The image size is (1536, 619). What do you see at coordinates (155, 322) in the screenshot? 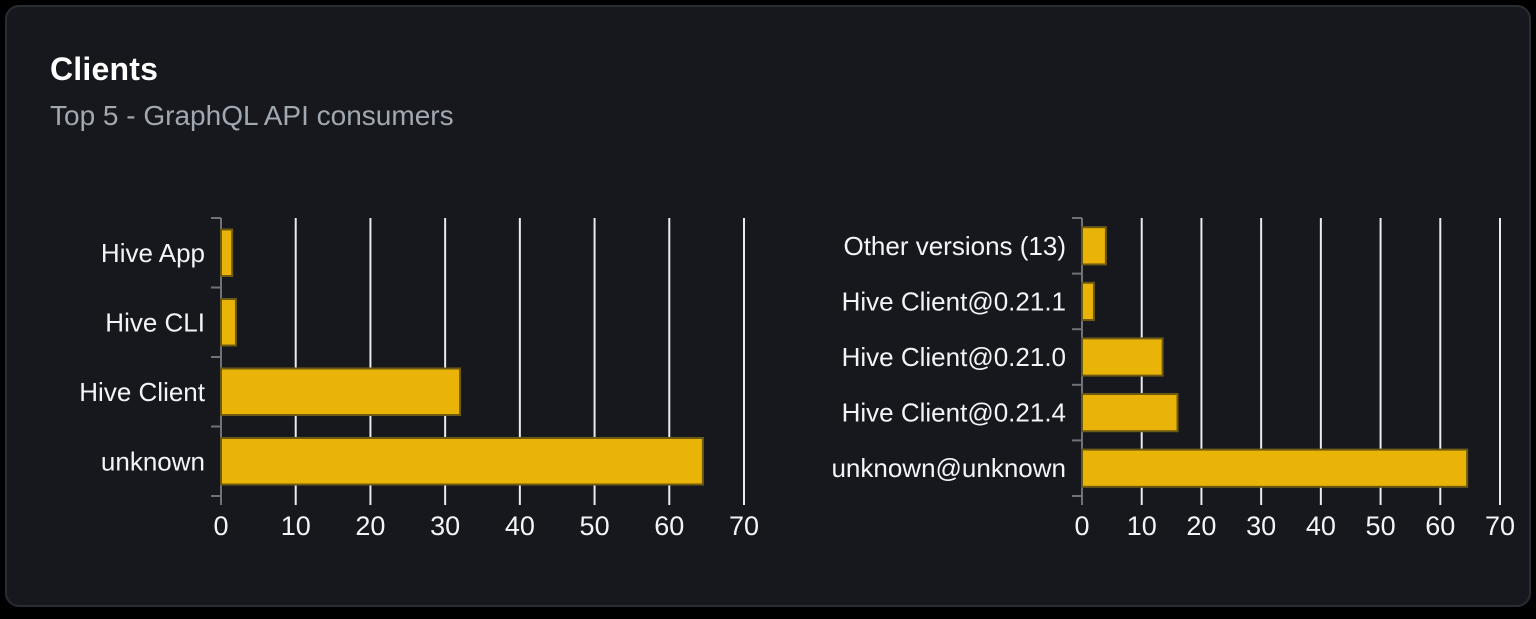
I see `category-label: Hive CLI` at bounding box center [155, 322].